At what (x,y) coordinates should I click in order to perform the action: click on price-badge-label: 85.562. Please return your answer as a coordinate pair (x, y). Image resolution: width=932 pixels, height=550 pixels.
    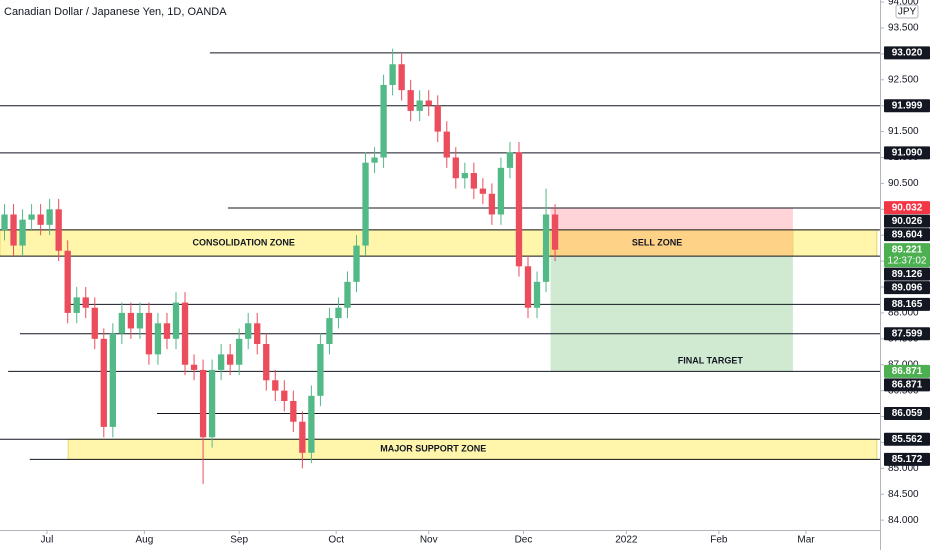
    Looking at the image, I should click on (907, 439).